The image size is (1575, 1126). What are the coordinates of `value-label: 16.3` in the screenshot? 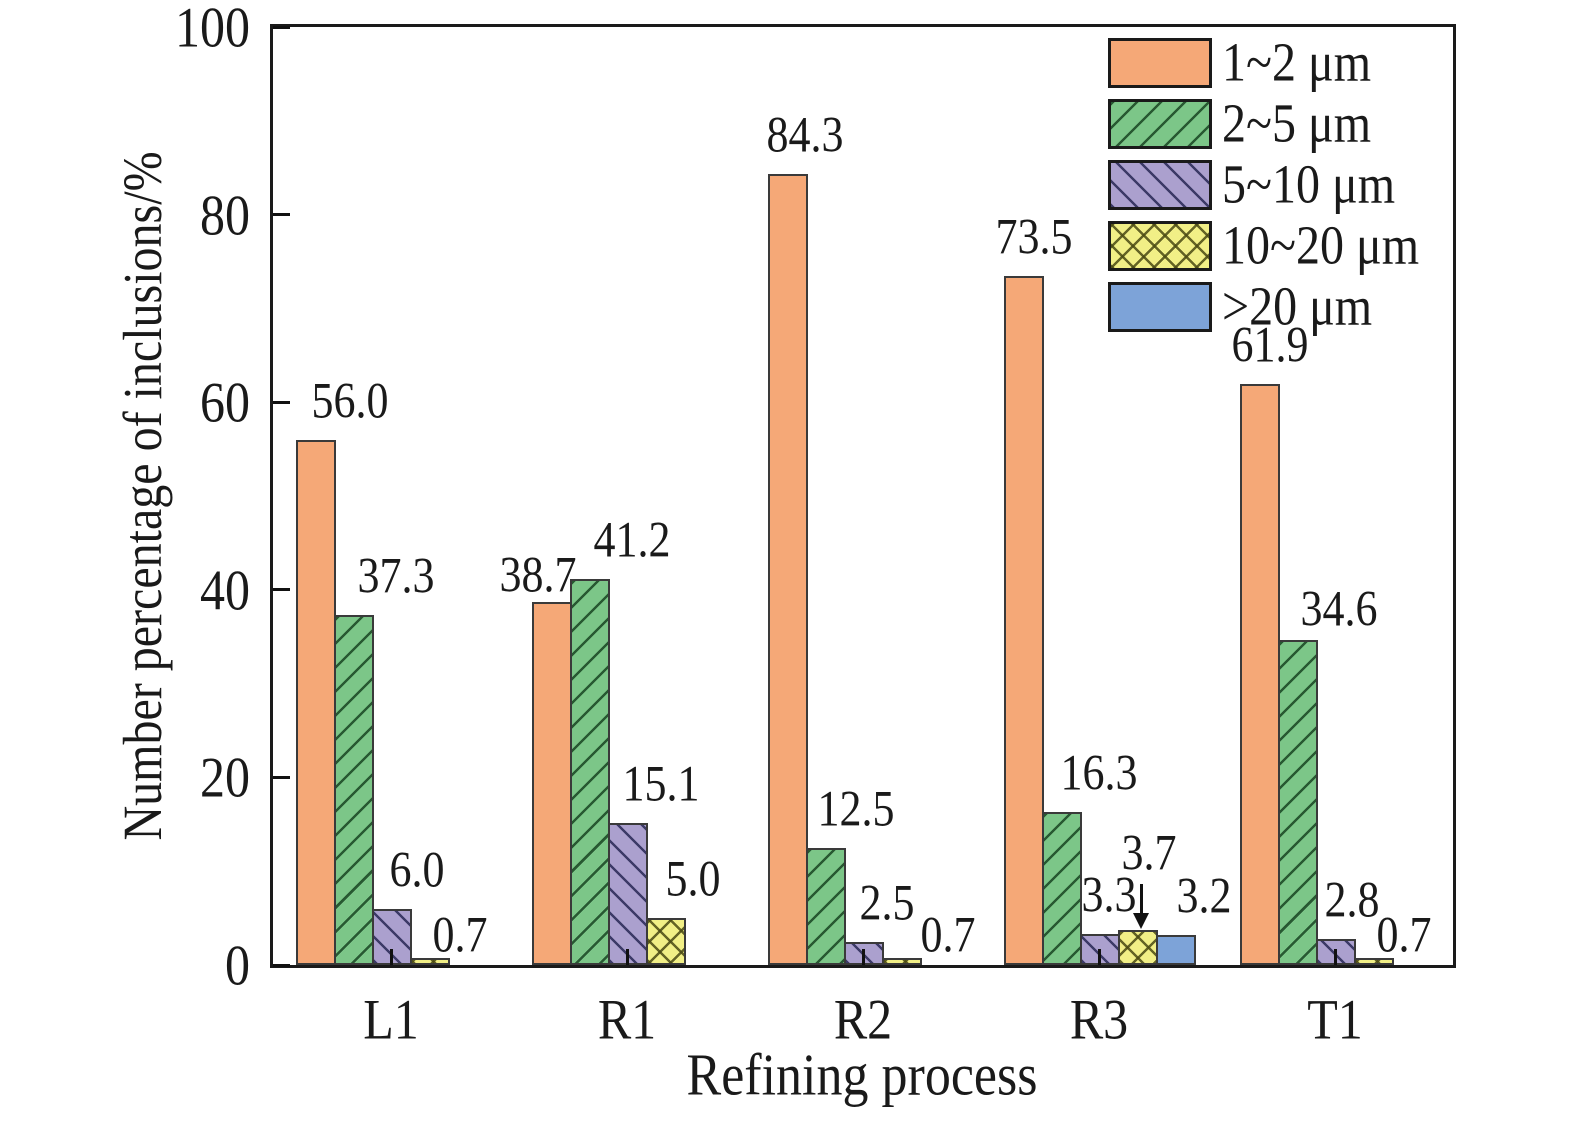 It's located at (1099, 772).